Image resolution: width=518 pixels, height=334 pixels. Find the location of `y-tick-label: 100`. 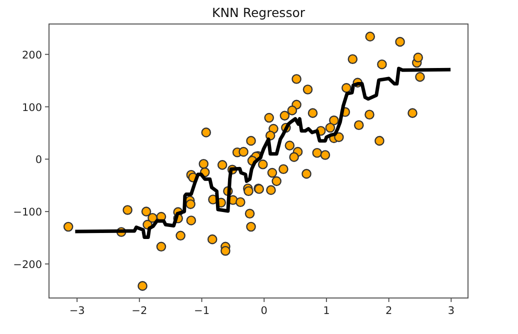

y-tick-label: 100 is located at coordinates (32, 108).